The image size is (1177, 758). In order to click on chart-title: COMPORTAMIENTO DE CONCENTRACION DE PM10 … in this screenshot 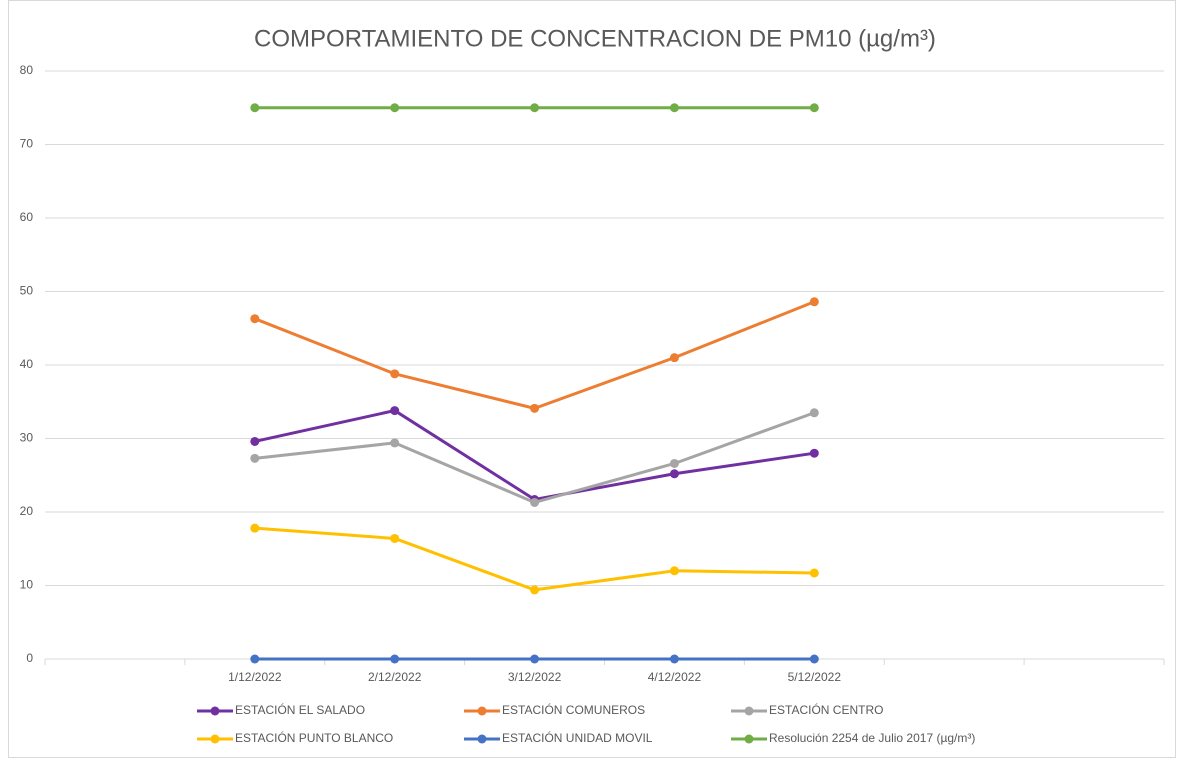, I will do `click(595, 38)`.